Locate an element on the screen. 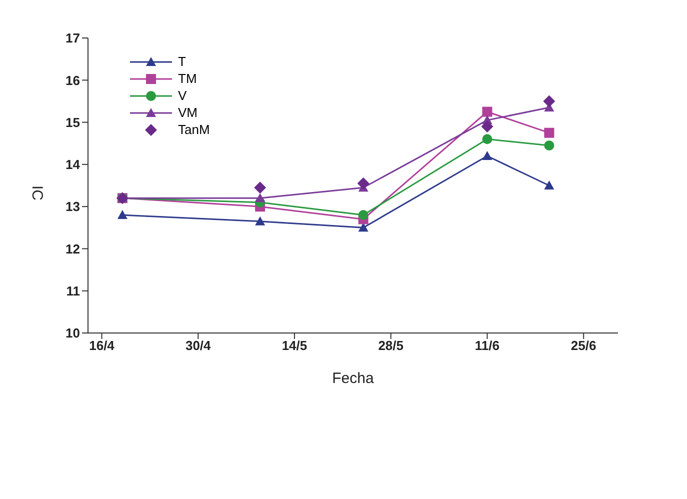  x-axis-title: Fecha is located at coordinates (353, 378).